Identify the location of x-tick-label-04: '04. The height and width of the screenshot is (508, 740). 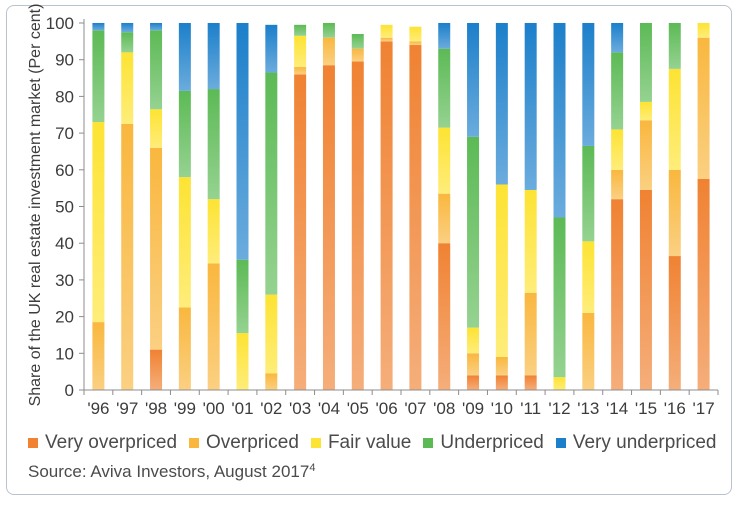
(329, 408).